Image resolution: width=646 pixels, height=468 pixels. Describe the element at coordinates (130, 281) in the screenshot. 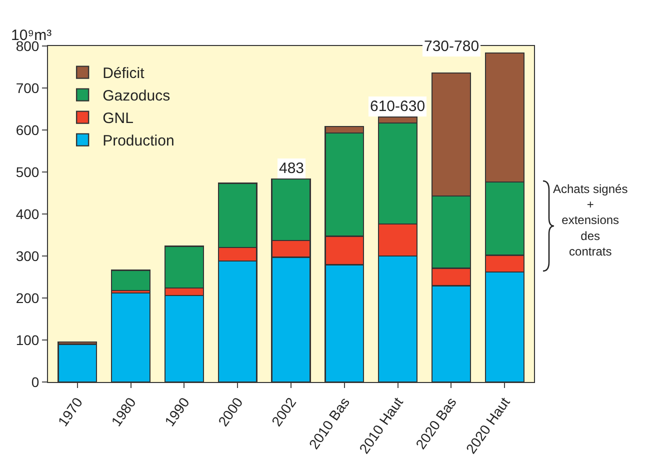

I see `bar` at that location.